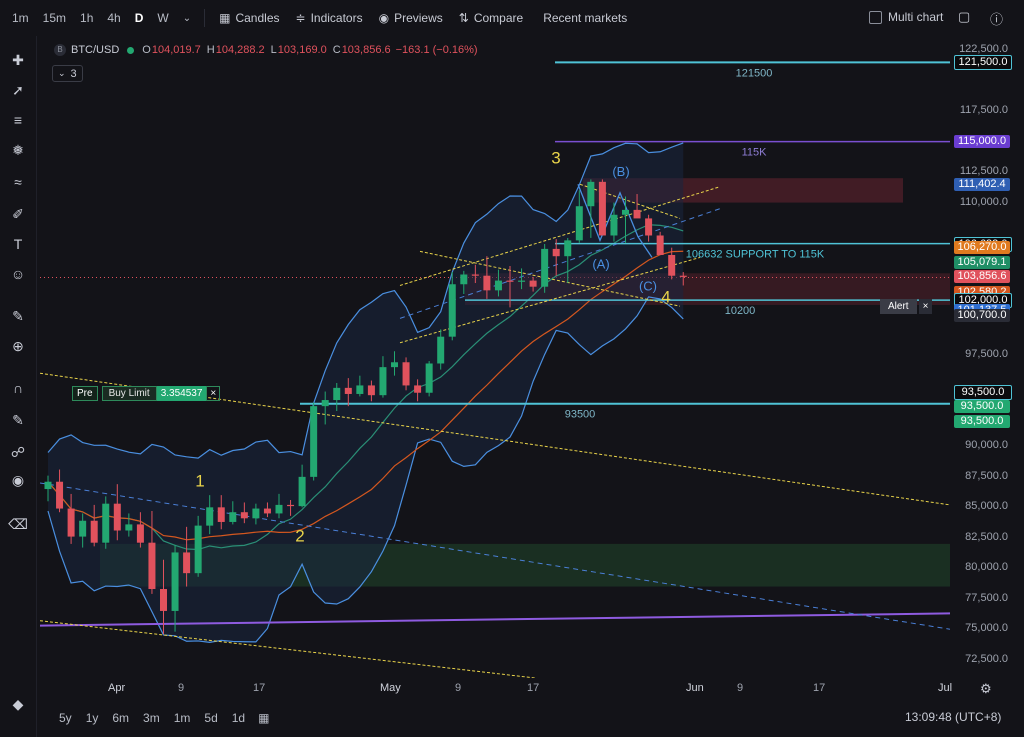 The width and height of the screenshot is (1024, 737). Describe the element at coordinates (366, 50) in the screenshot. I see `close-value: 103,856.6` at that location.